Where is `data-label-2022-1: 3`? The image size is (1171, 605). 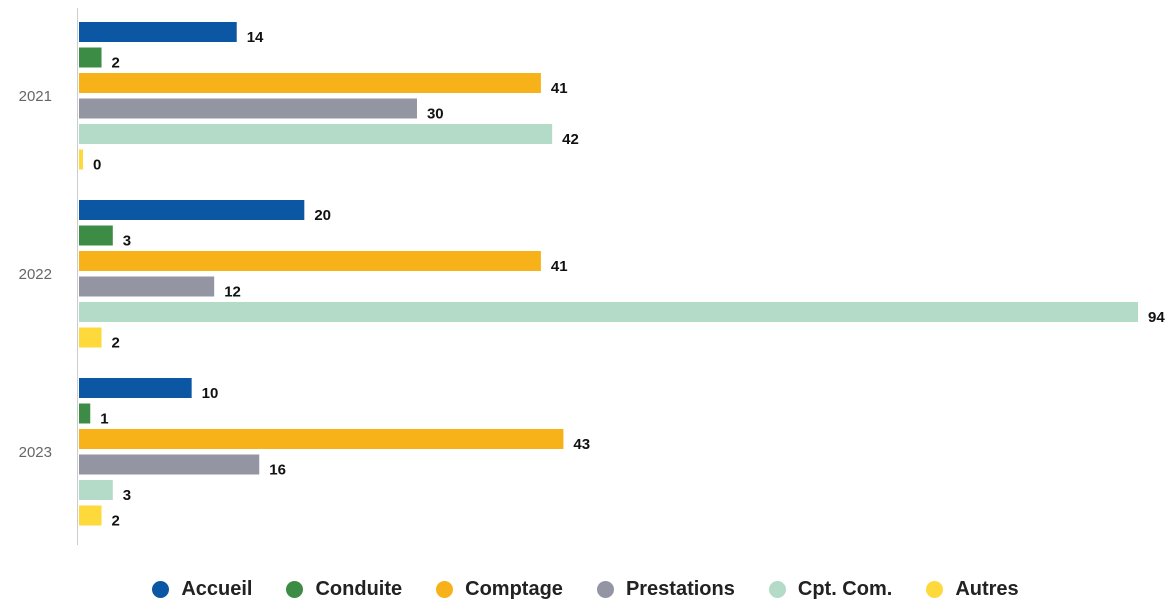 data-label-2022-1: 3 is located at coordinates (127, 241).